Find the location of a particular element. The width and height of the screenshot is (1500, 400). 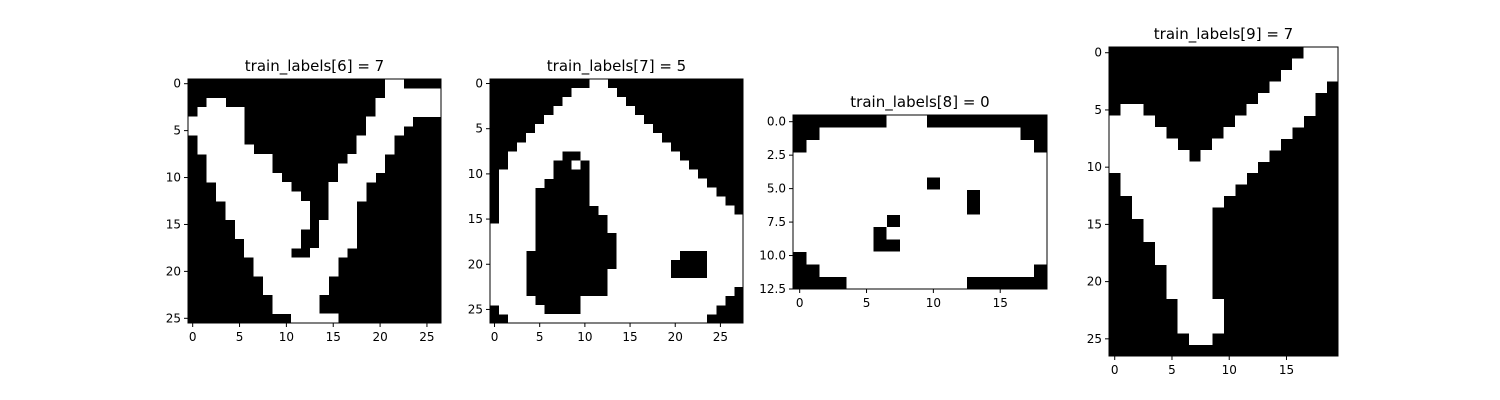

y-tick-label: 5 is located at coordinates (479, 129).